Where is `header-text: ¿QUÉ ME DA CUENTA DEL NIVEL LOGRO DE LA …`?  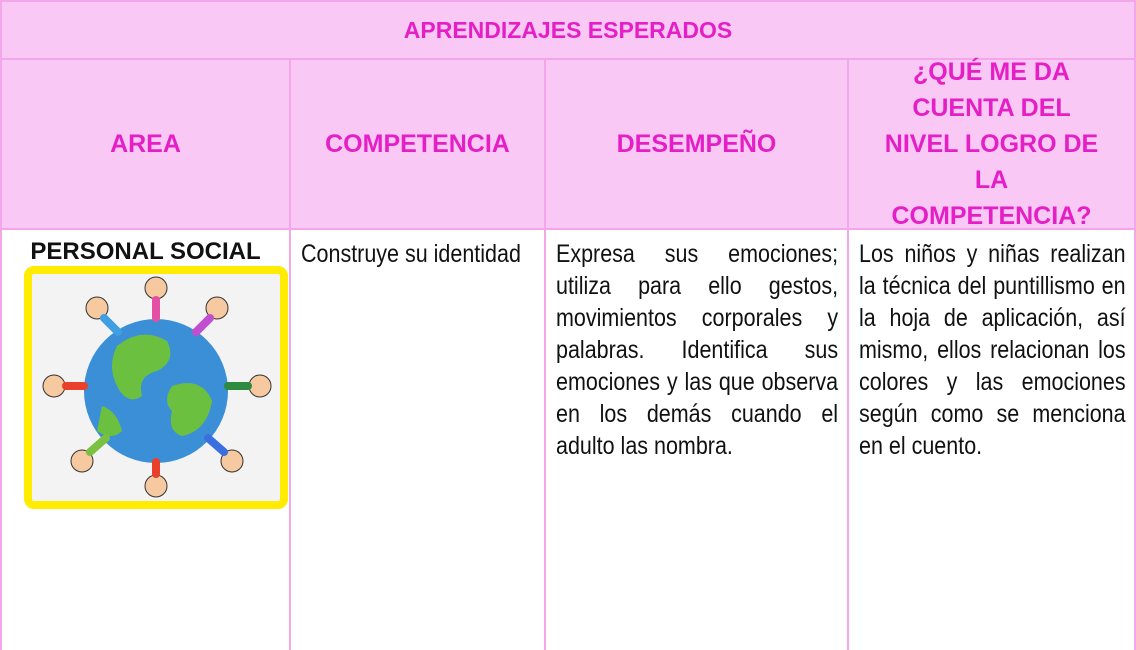
header-text: ¿QUÉ ME DA CUENTA DEL NIVEL LOGRO DE LA … is located at coordinates (991, 144).